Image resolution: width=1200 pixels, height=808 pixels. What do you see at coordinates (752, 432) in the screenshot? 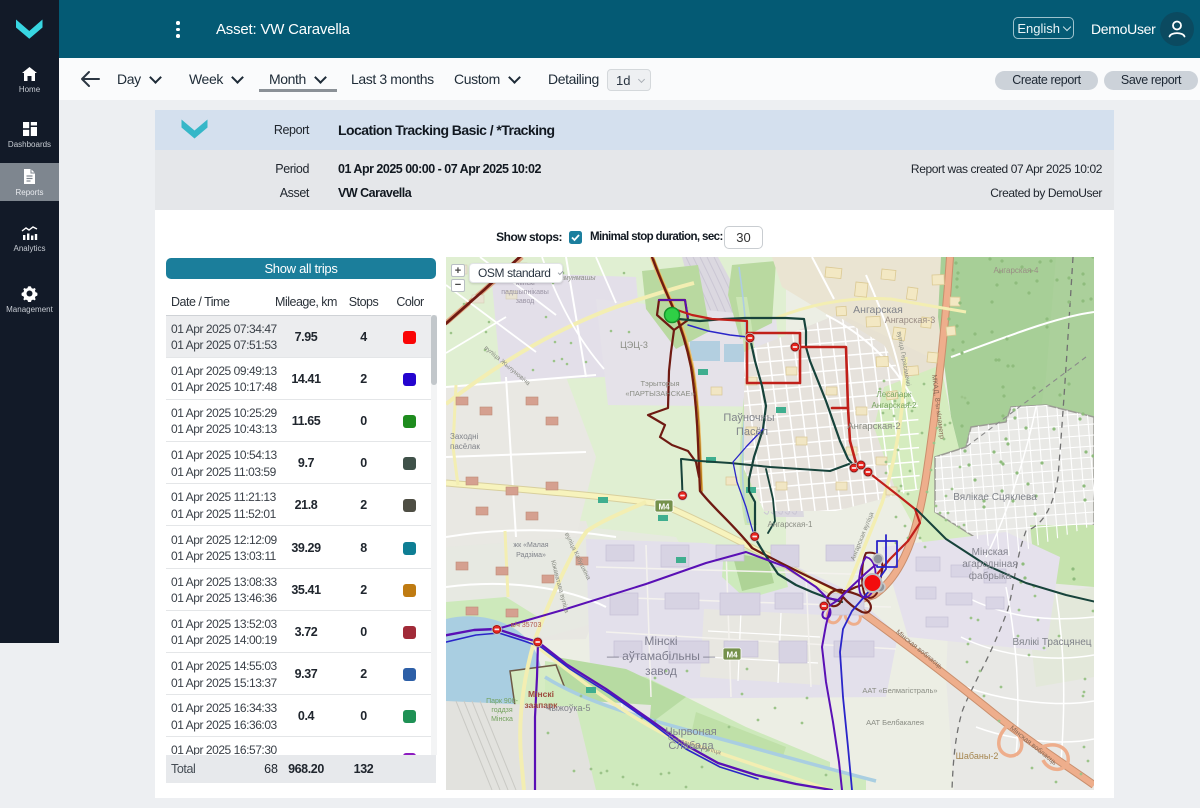
I see `svg-text: Пасёл` at bounding box center [752, 432].